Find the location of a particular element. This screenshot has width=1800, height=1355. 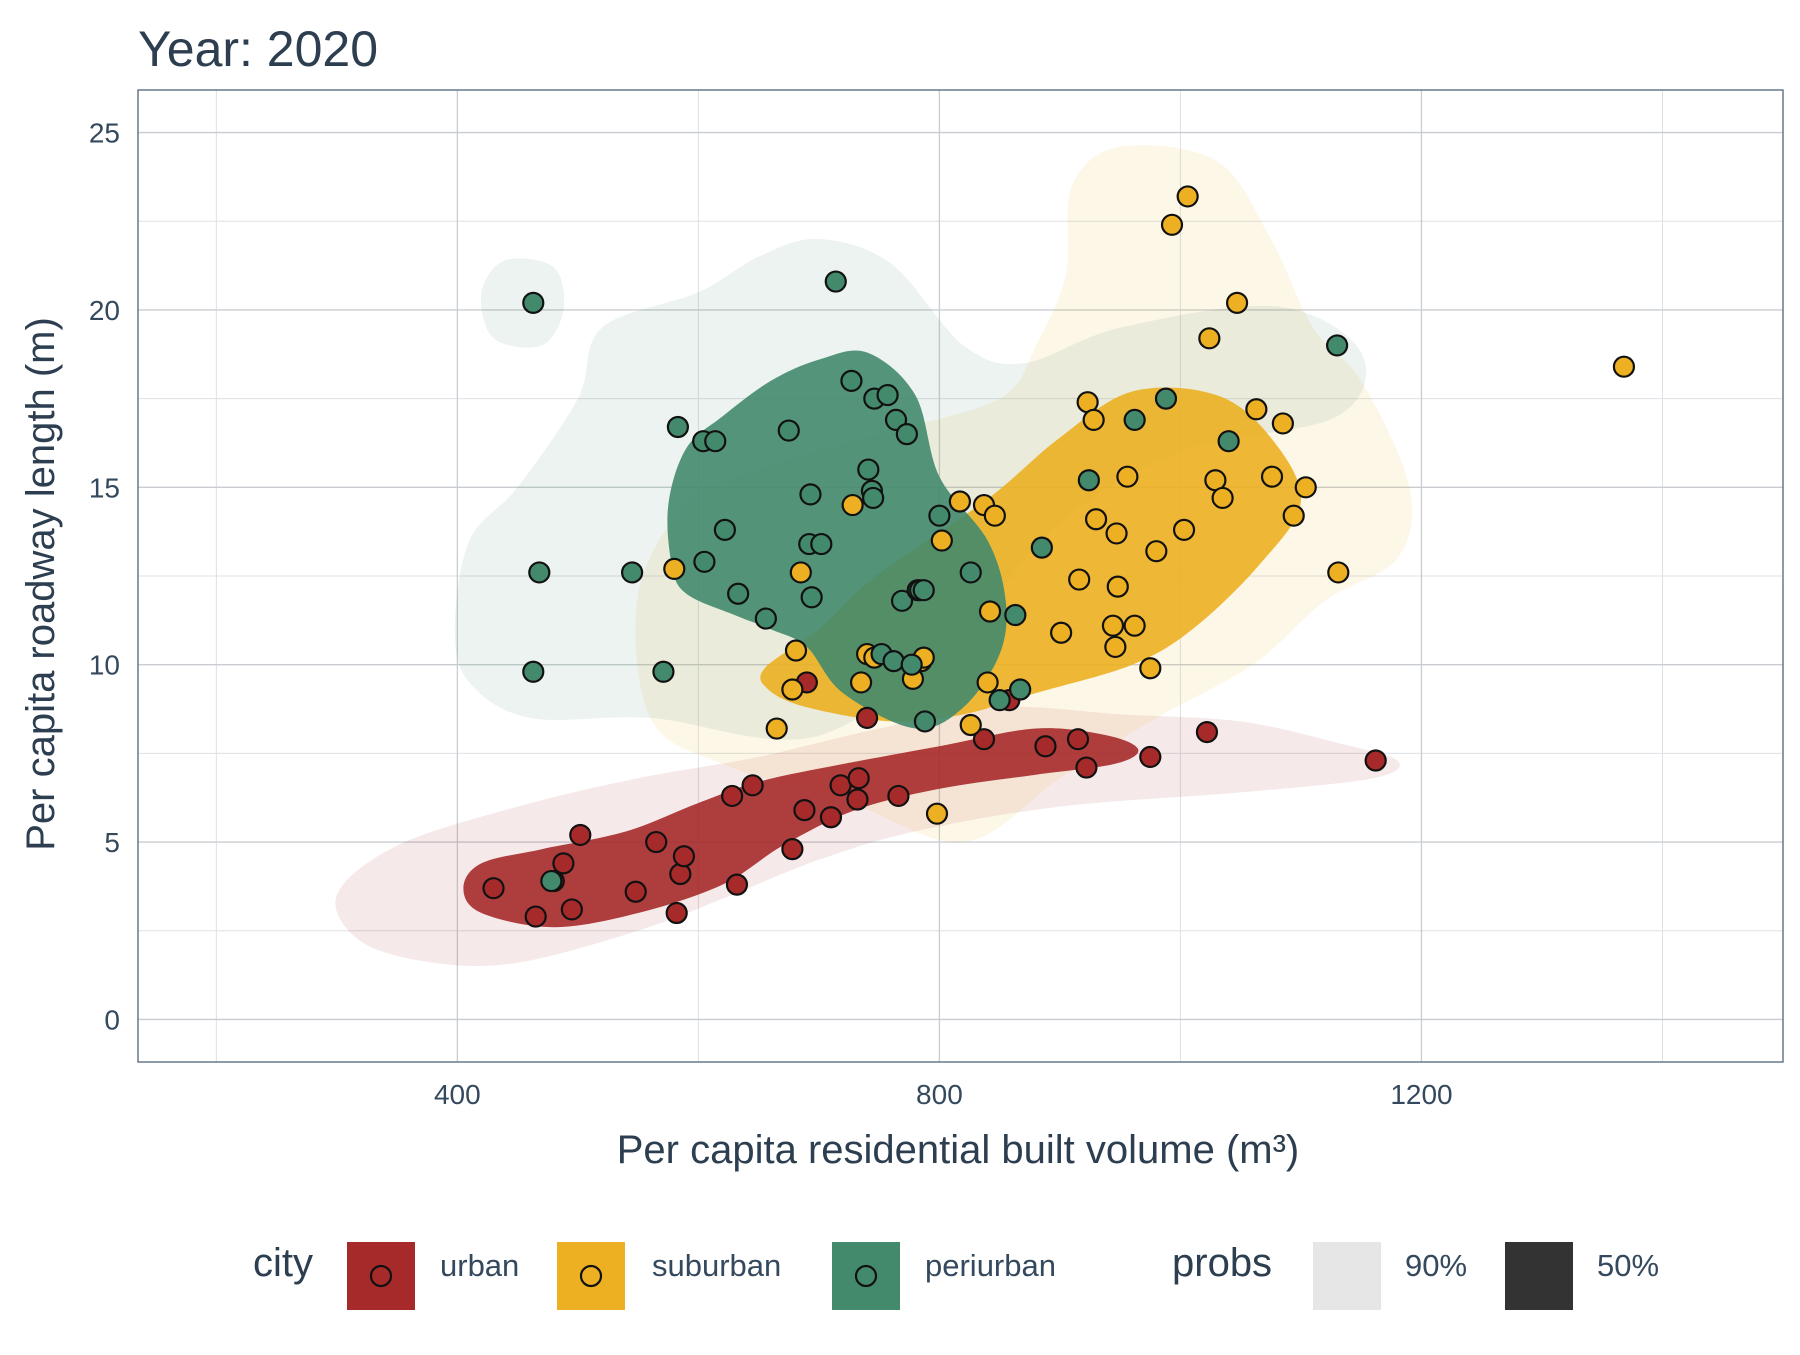

x-axis-title: Per capita residential built volume (m³) is located at coordinates (958, 1150).